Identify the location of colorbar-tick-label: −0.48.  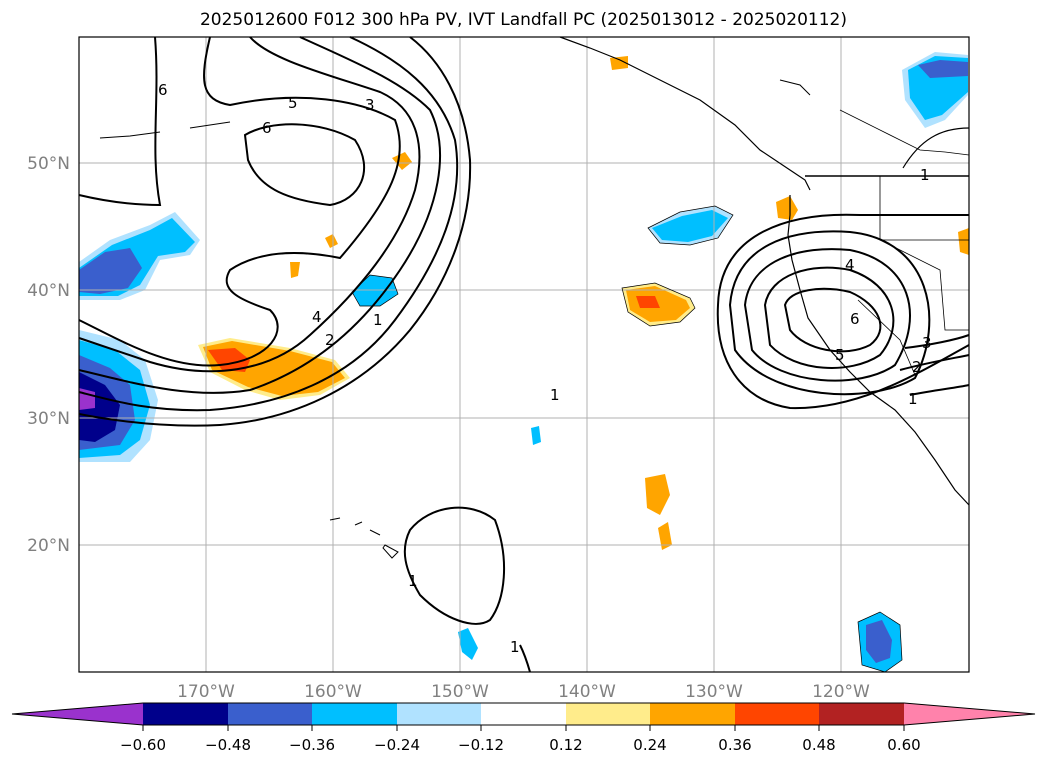
(228, 745).